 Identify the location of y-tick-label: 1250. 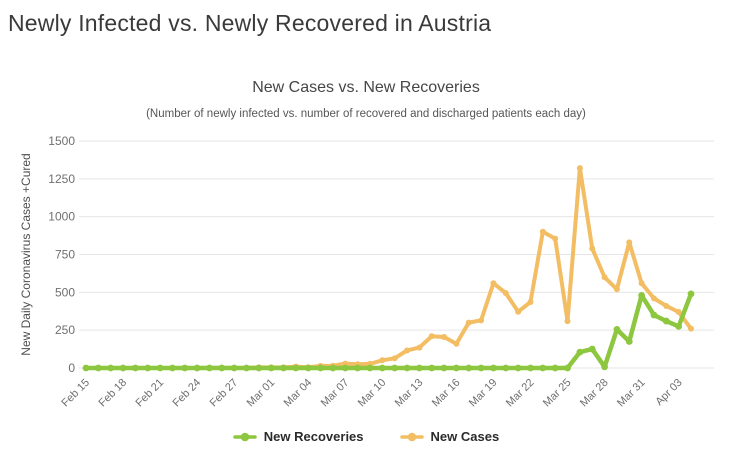
(61, 179).